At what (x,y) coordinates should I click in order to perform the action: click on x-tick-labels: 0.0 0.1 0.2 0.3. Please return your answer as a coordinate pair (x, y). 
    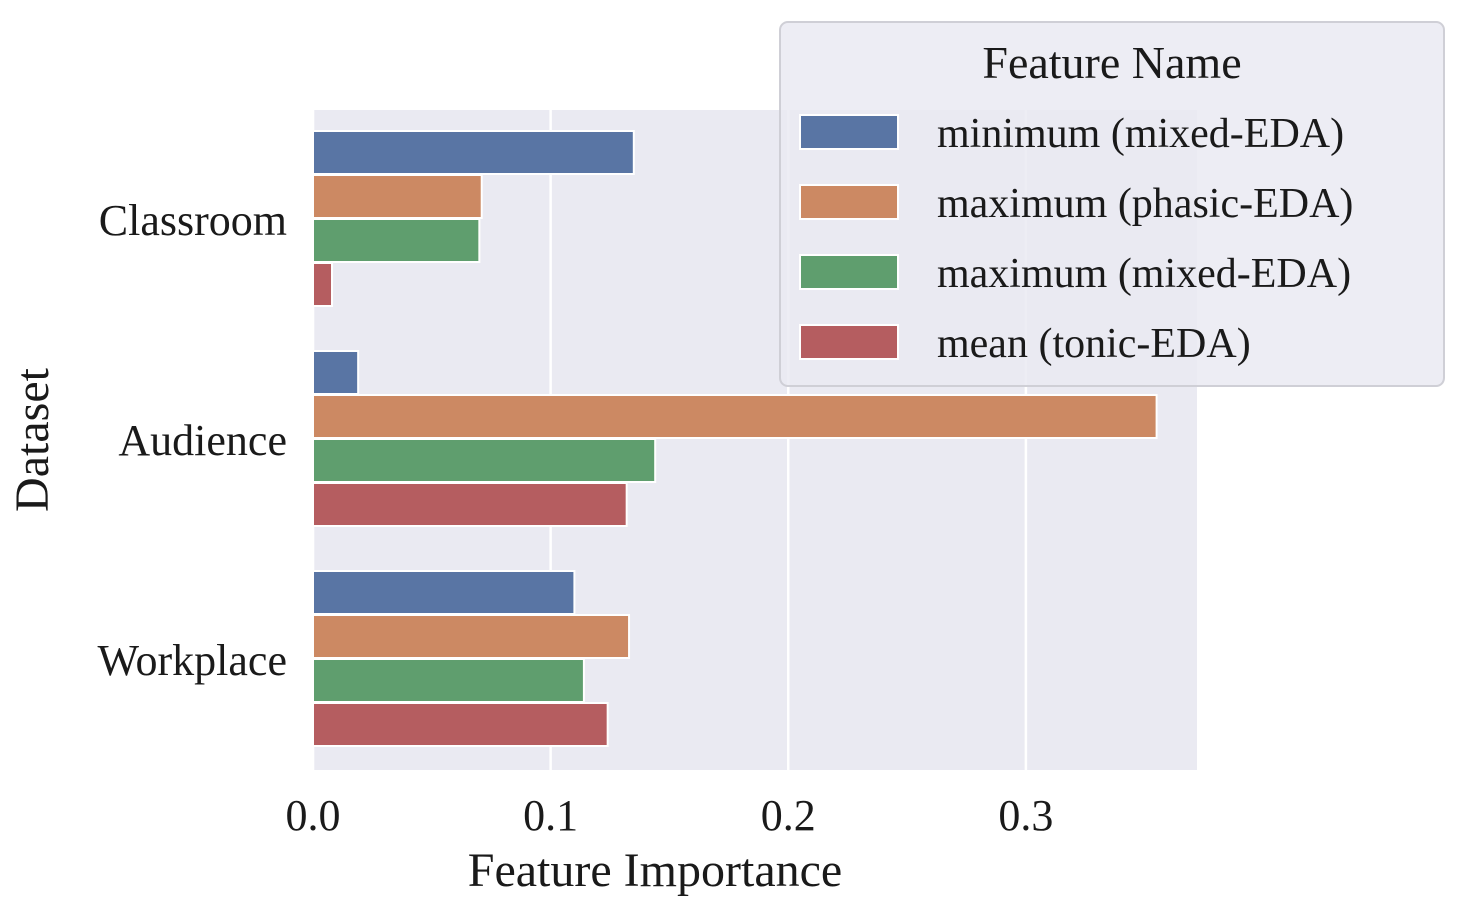
    Looking at the image, I should click on (670, 815).